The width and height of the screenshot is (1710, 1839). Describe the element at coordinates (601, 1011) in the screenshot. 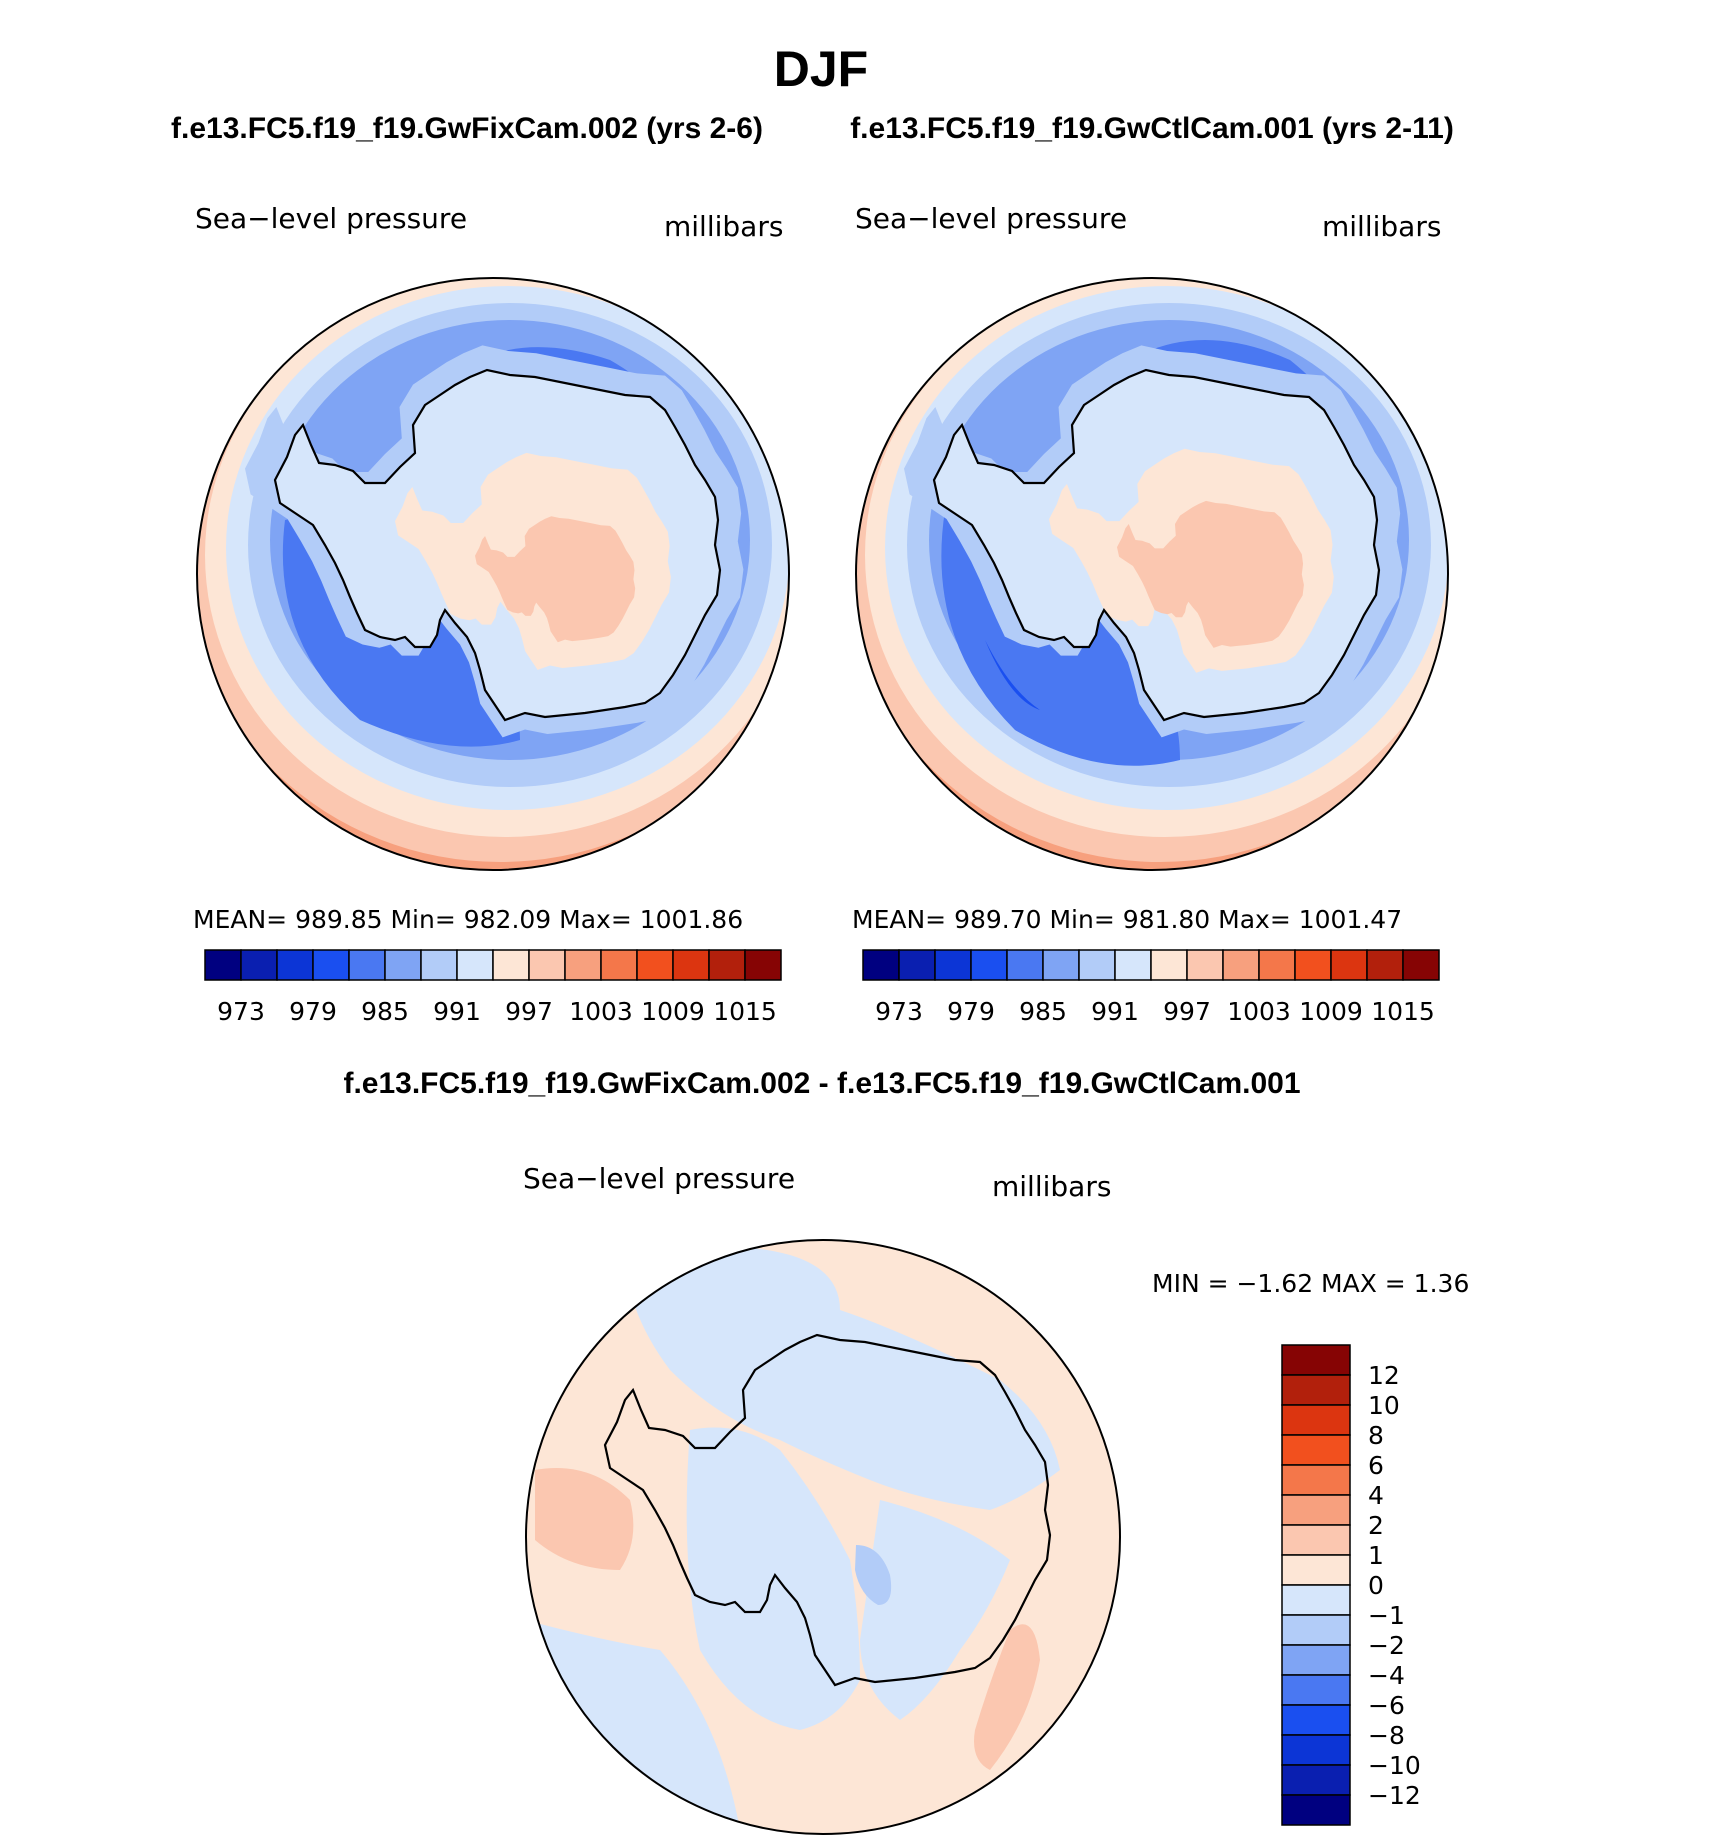

I see `colorbar-left-tick-label: 1003` at that location.